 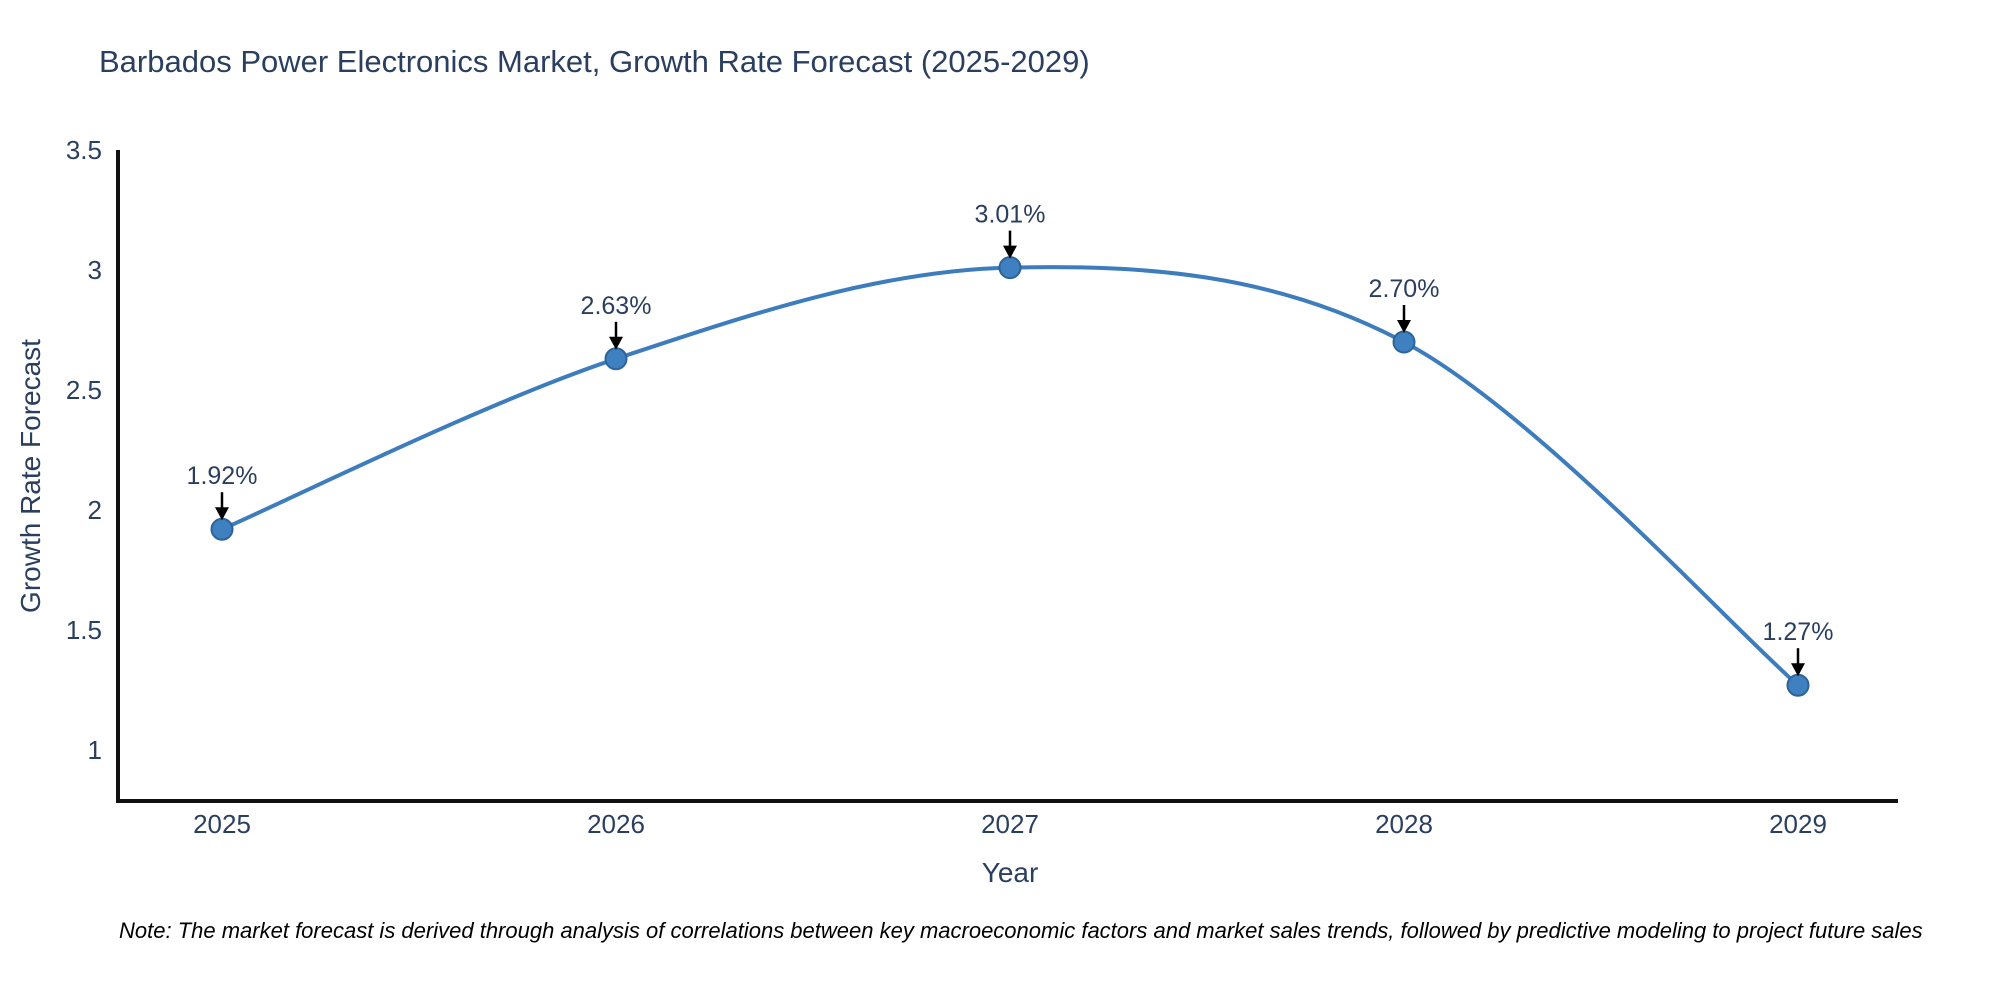 I want to click on data-point-label: 2.70%, so click(x=1404, y=289).